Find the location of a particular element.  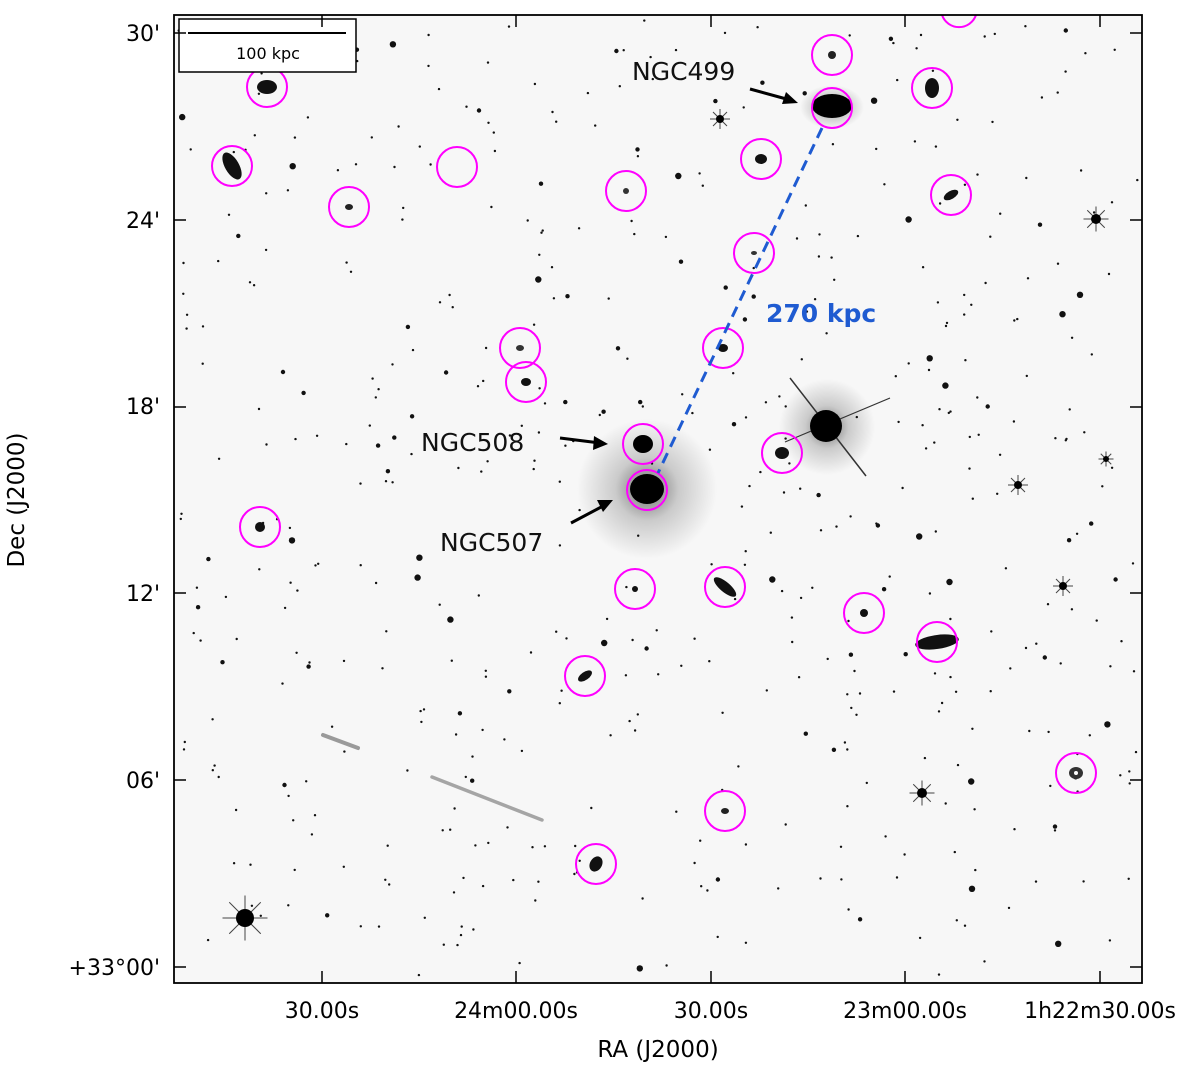

y-tick-label: 24' is located at coordinates (143, 221).